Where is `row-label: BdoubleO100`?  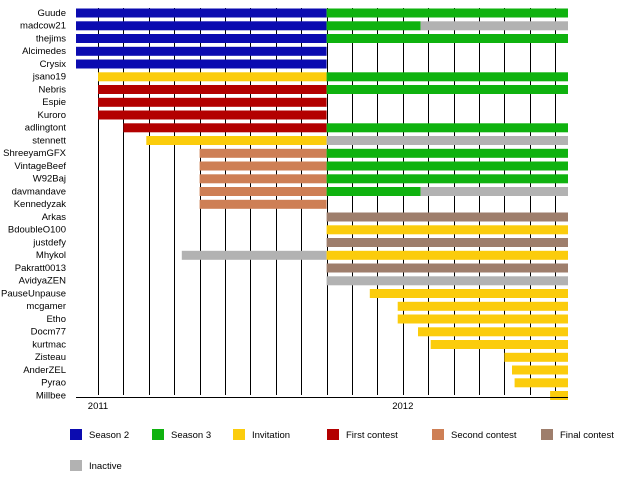
row-label: BdoubleO100 is located at coordinates (37, 230).